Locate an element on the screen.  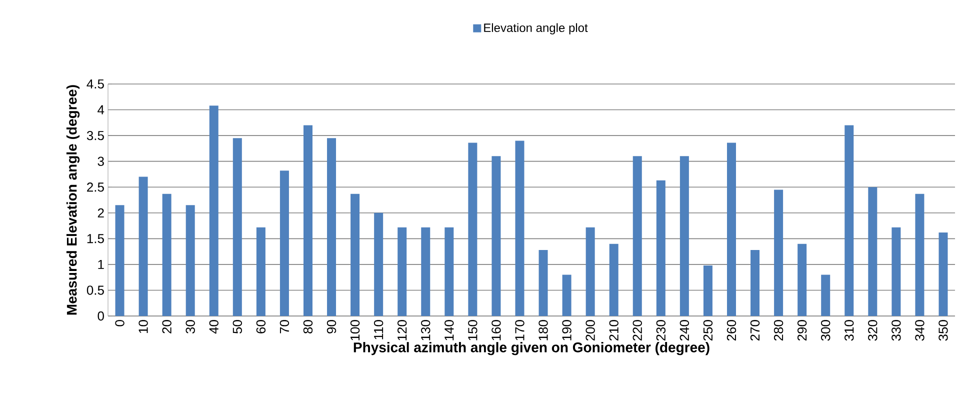
x-tick-label: 260 is located at coordinates (731, 330).